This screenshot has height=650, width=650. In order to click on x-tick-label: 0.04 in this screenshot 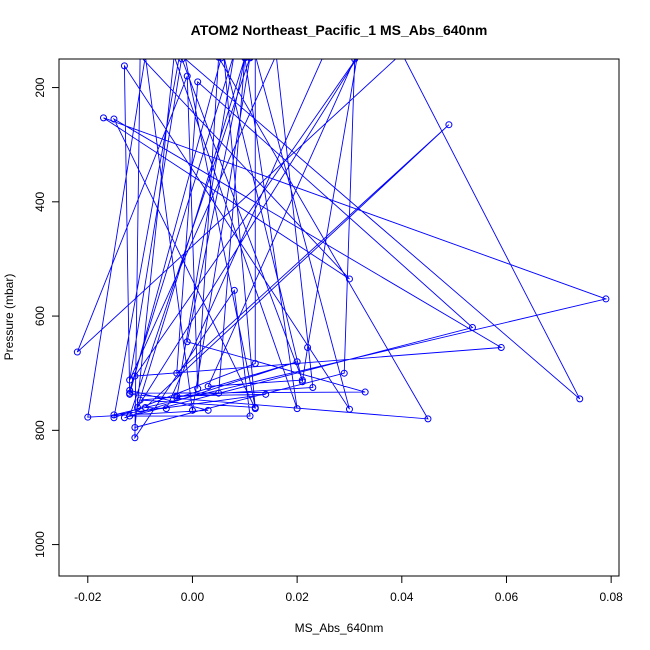, I will do `click(402, 597)`.